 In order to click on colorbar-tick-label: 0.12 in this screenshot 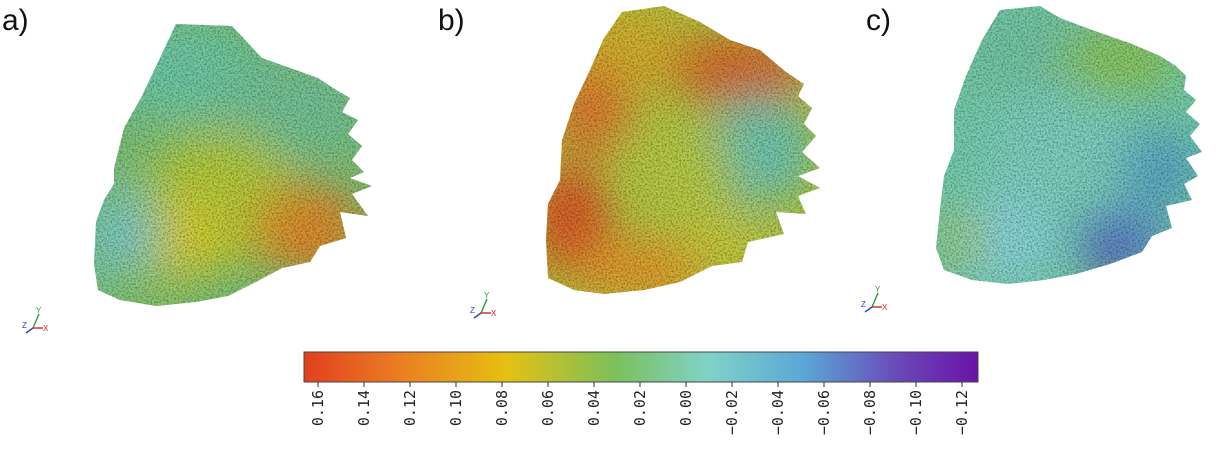, I will do `click(410, 408)`.